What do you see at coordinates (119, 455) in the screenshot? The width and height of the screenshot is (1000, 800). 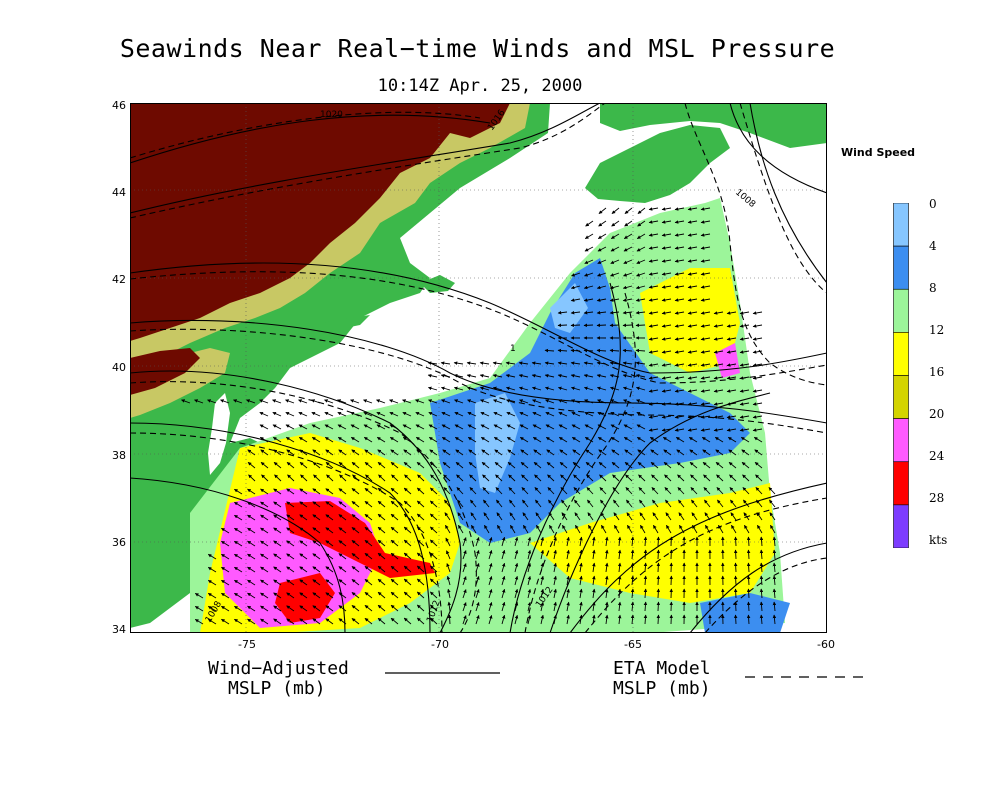 I see `lat-label-38: 38` at bounding box center [119, 455].